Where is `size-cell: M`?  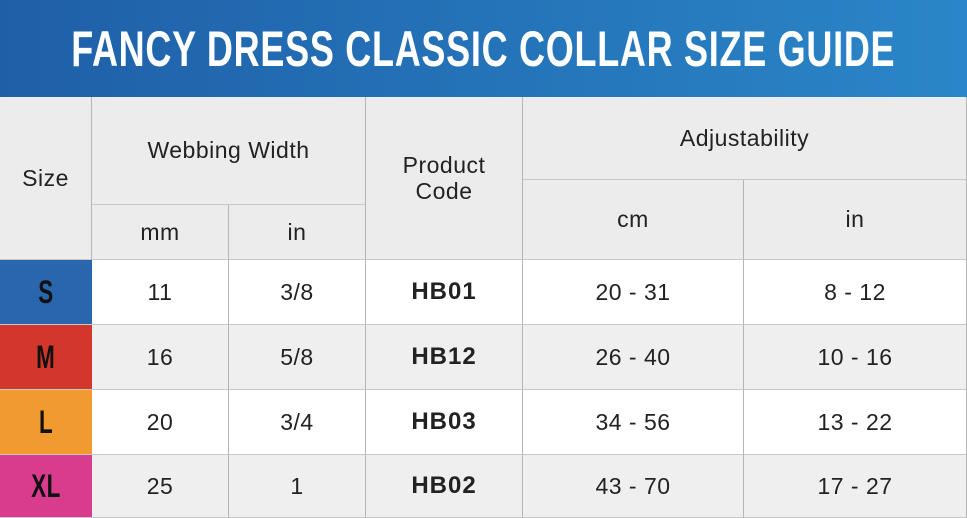
size-cell: M is located at coordinates (46, 357).